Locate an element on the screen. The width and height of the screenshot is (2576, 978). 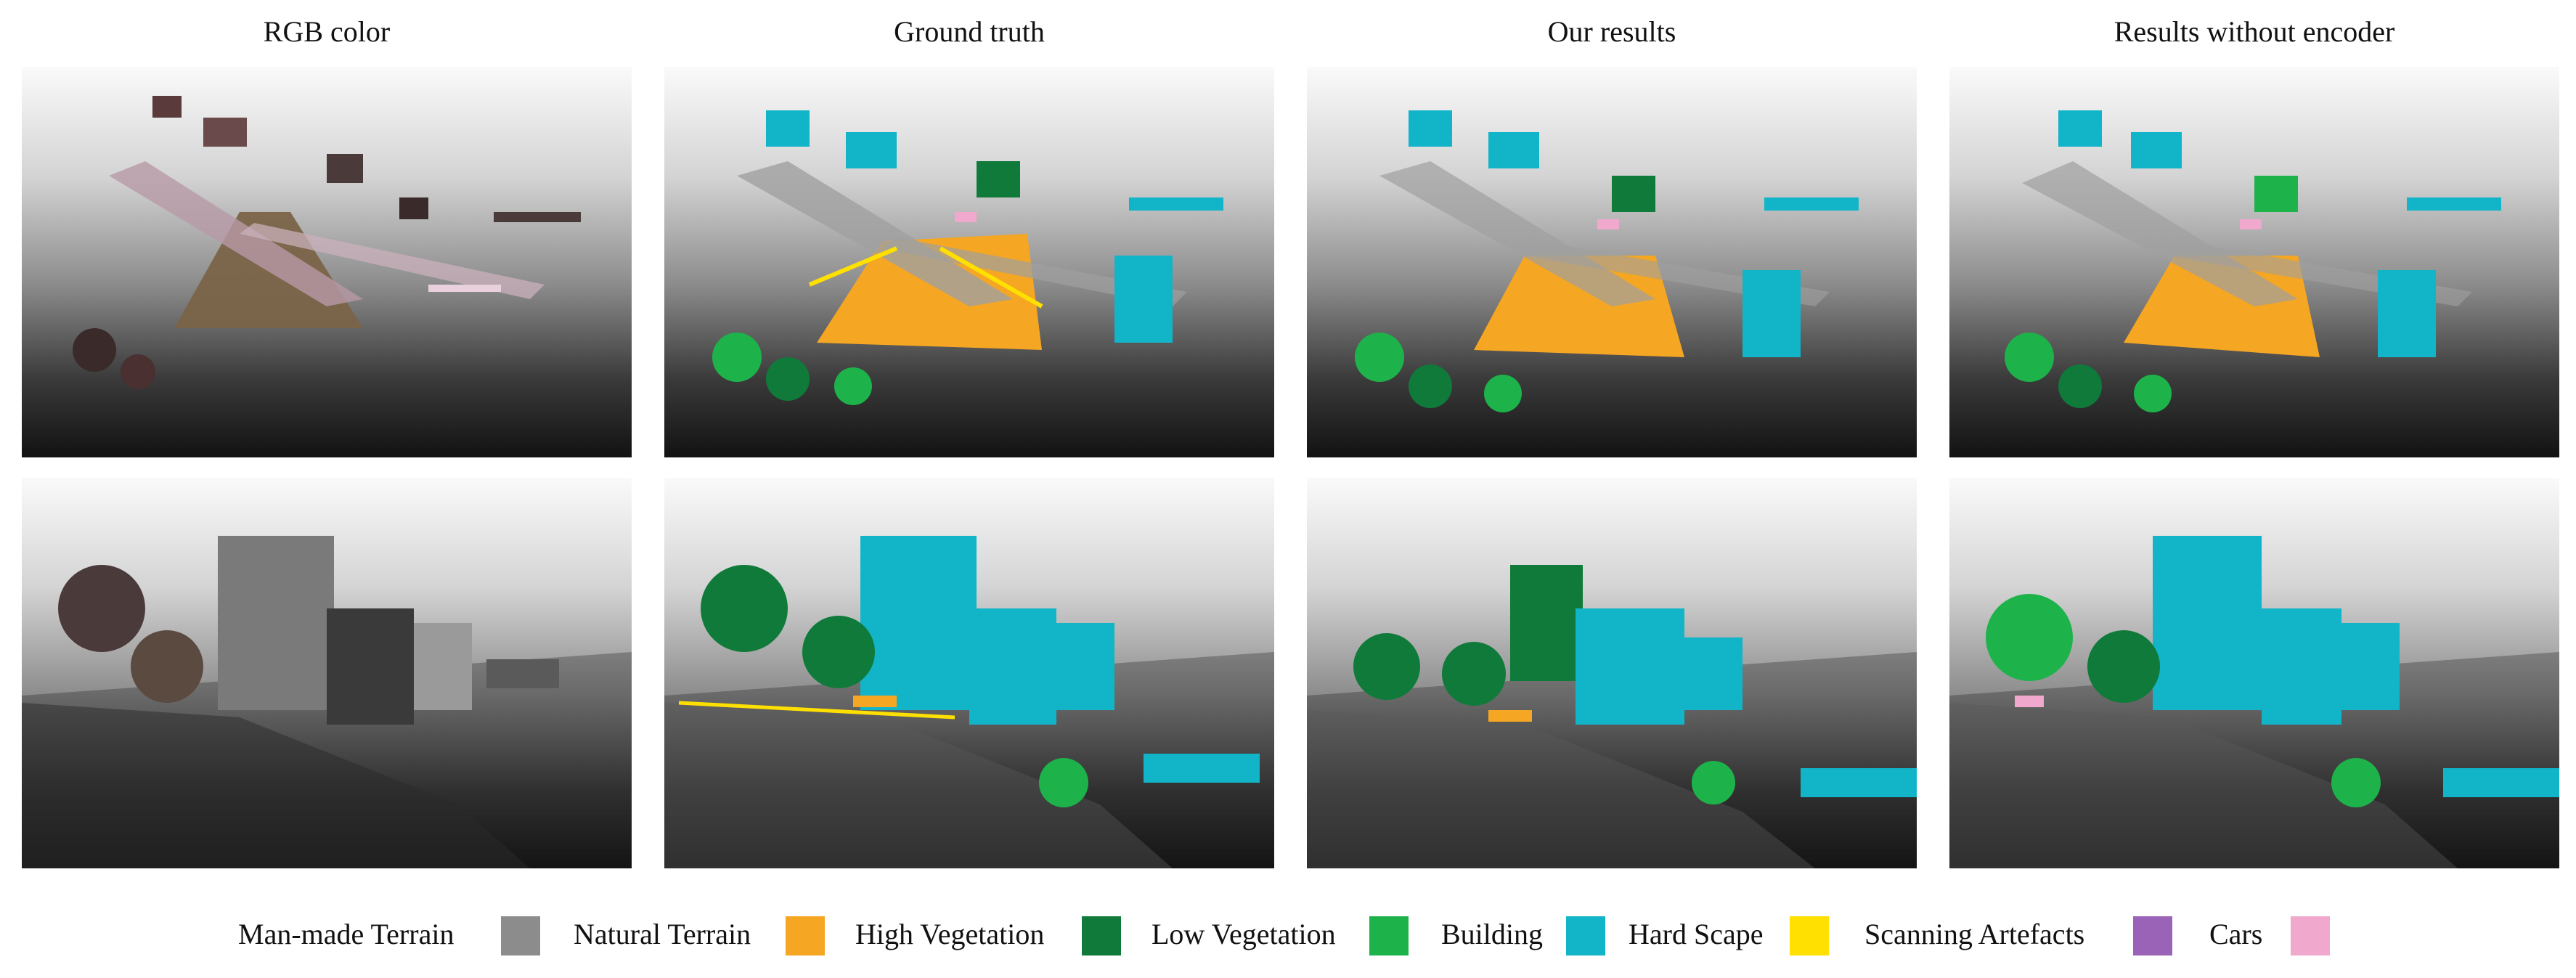
legend-label: Natural Terrain is located at coordinates (662, 934).